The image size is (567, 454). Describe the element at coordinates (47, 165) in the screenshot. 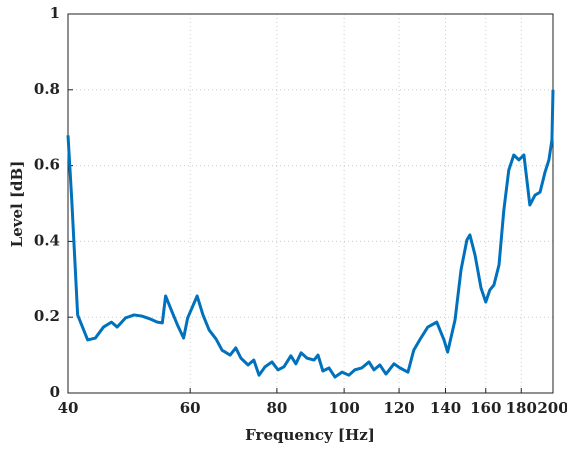

I see `y-tick-label: 0.6` at that location.